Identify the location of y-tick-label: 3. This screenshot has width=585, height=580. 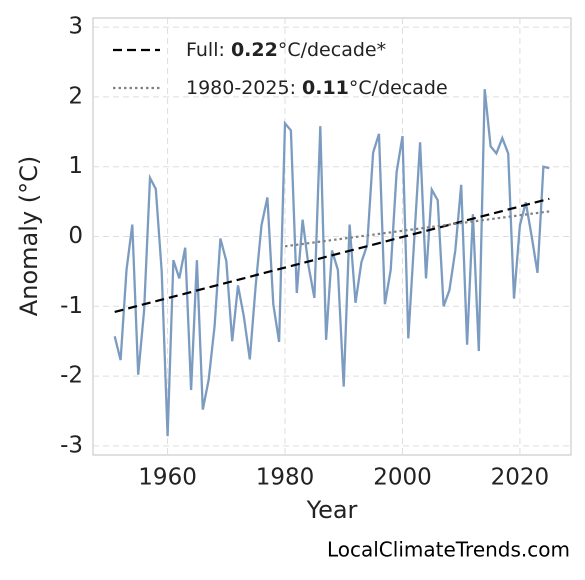
(75, 27).